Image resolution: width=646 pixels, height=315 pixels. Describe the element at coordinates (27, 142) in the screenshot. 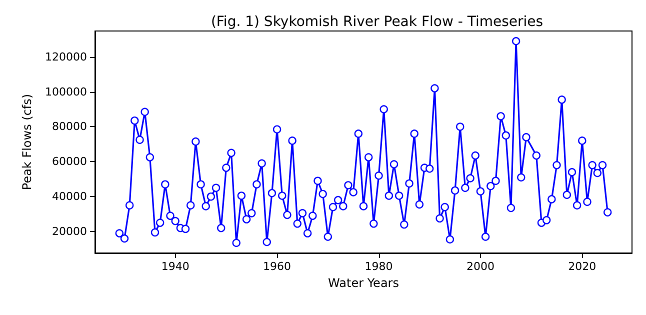

I see `y-axis-title: Peak Flows (cfs)` at that location.